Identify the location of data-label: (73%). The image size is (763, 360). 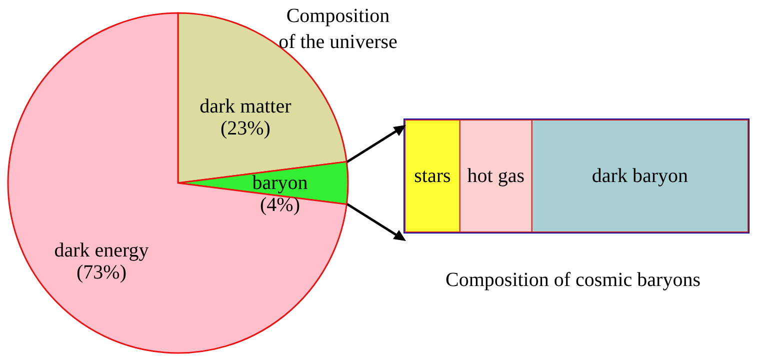
(101, 272).